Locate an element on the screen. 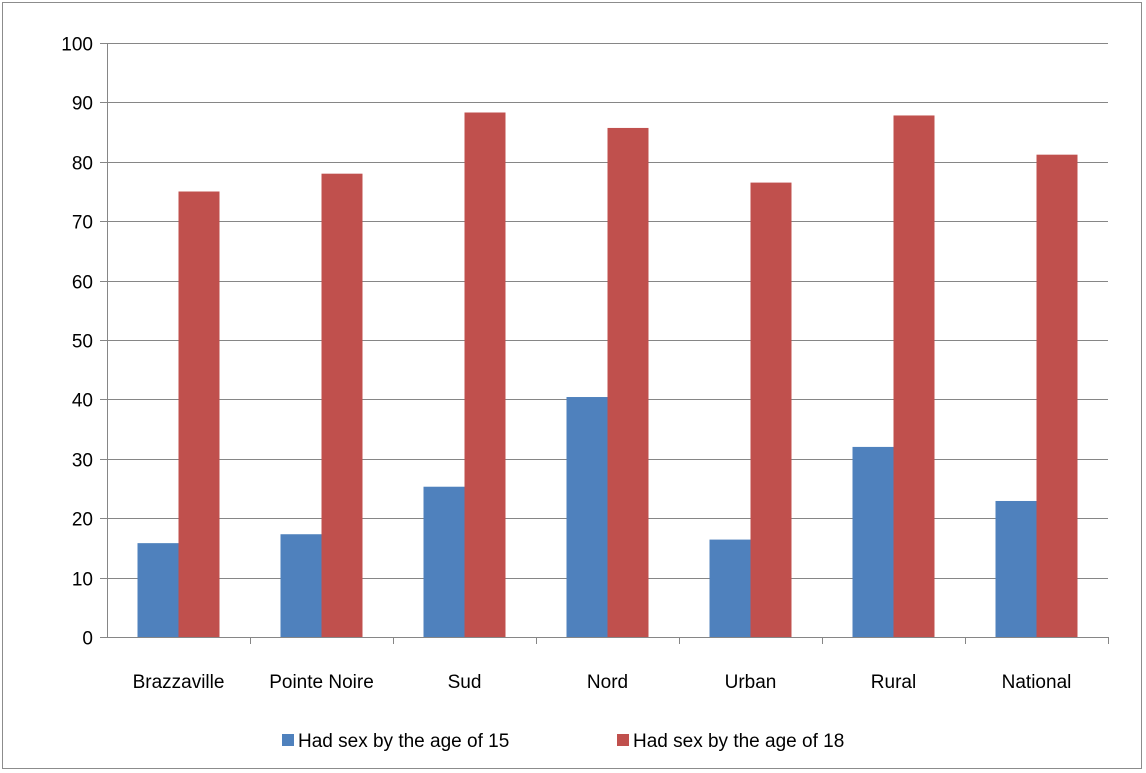  x-category-label: Brazzaville is located at coordinates (179, 682).